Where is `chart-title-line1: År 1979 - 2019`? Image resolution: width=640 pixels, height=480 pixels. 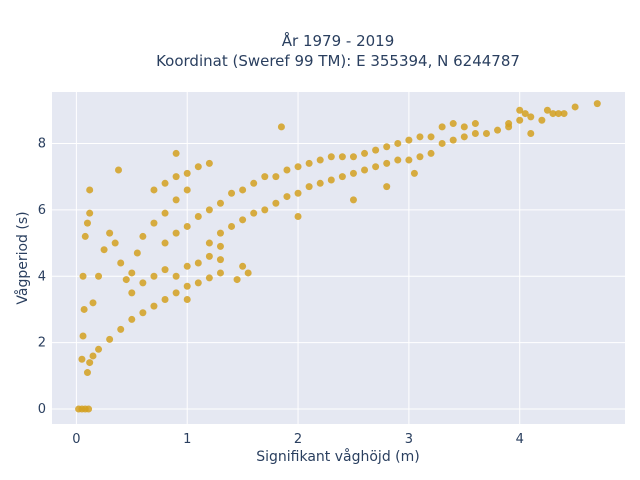 chart-title-line1: År 1979 - 2019 is located at coordinates (338, 40).